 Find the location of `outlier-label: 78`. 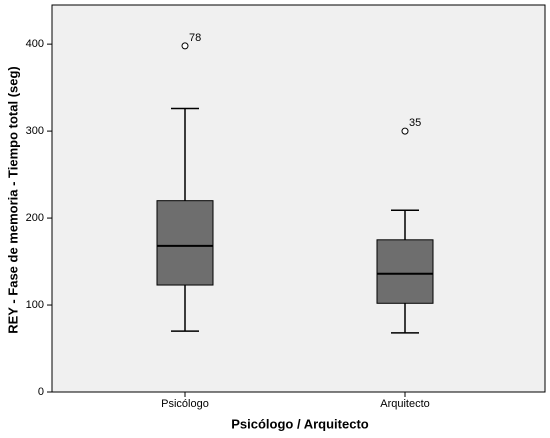

outlier-label: 78 is located at coordinates (195, 38).